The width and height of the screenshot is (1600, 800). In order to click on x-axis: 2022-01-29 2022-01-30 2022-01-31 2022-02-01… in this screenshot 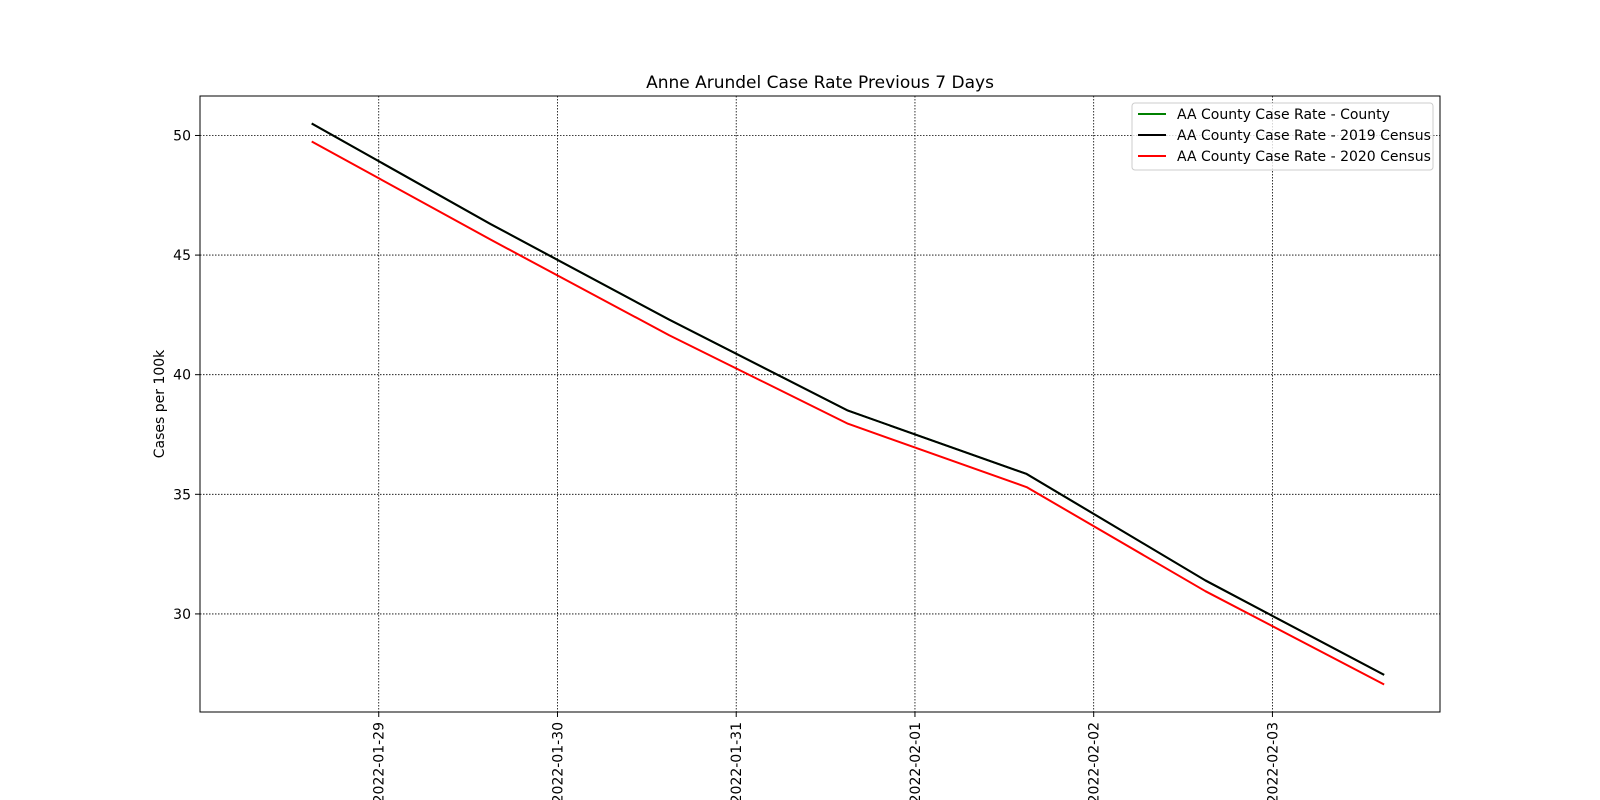, I will do `click(826, 756)`.